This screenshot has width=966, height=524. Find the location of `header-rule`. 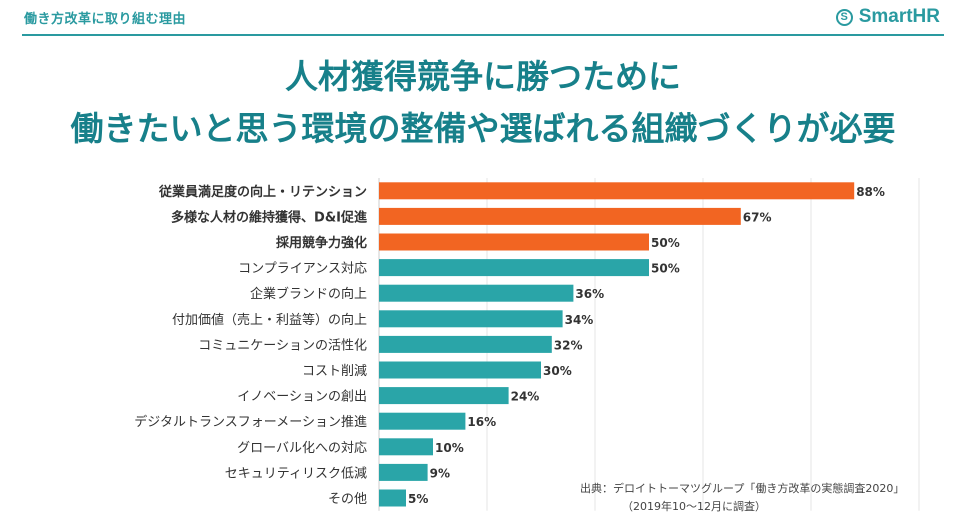

header-rule is located at coordinates (483, 35).